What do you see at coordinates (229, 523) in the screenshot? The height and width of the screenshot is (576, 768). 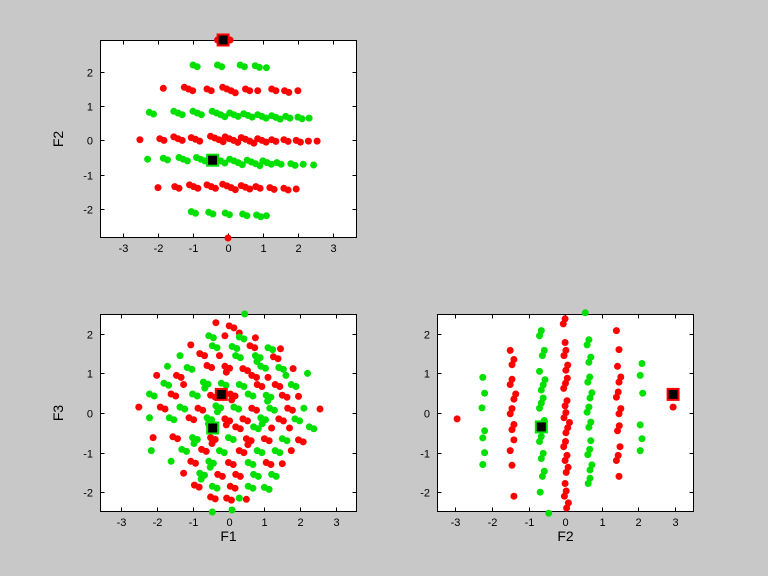 I see `x-tick-label: 0` at bounding box center [229, 523].